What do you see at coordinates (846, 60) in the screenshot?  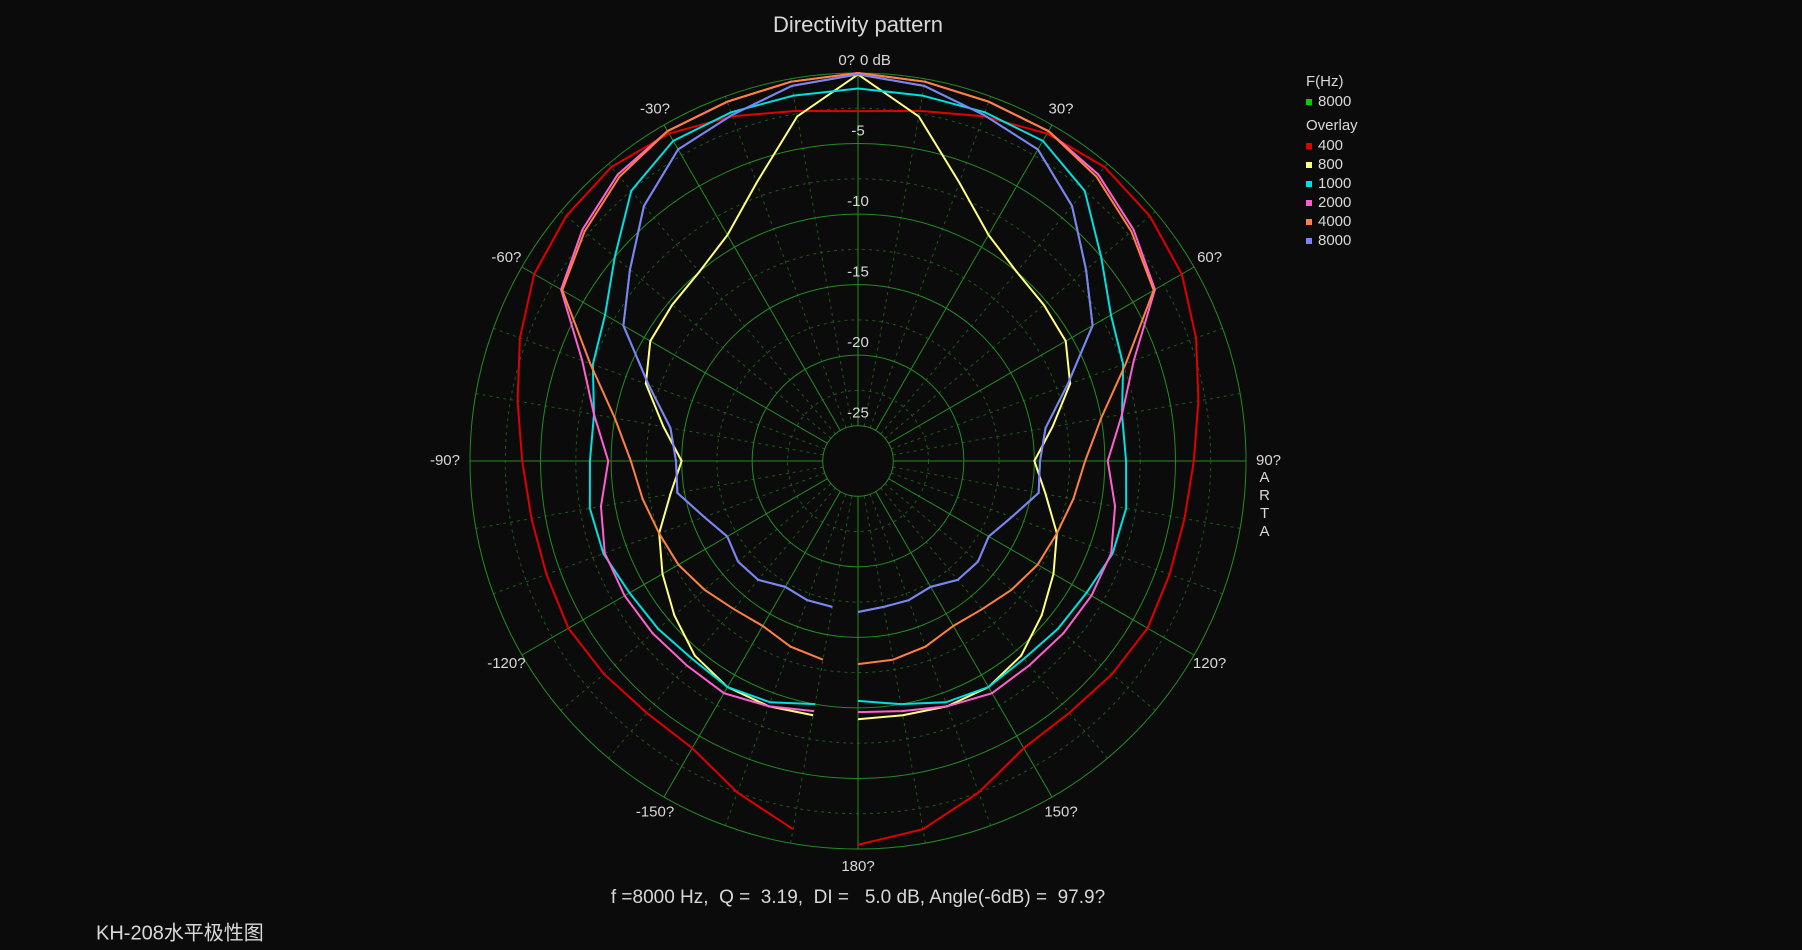 I see `angle-tick-label: 0?` at bounding box center [846, 60].